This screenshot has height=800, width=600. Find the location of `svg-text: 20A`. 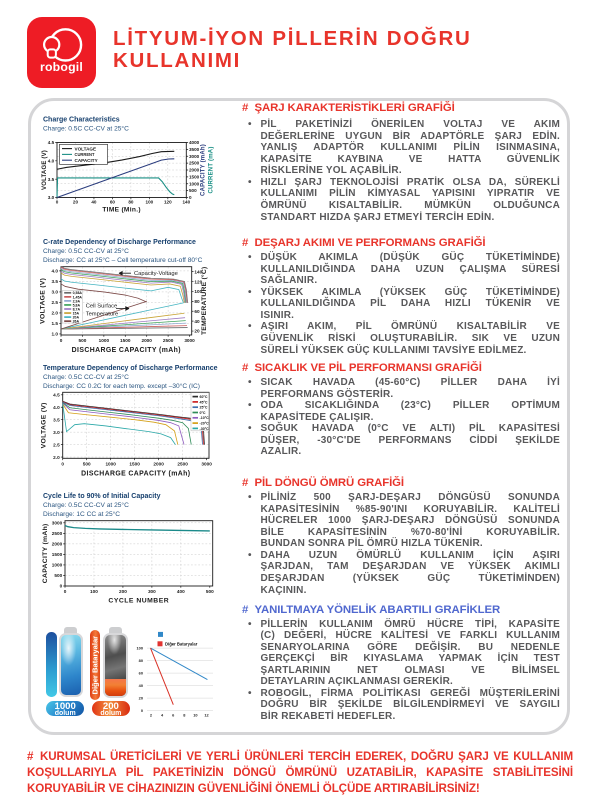

svg-text: 20A is located at coordinates (76, 318).